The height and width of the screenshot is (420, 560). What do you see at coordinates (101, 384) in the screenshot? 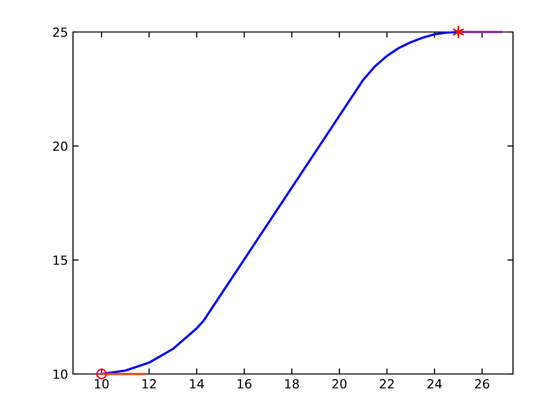
I see `x-tick-label: 10` at bounding box center [101, 384].